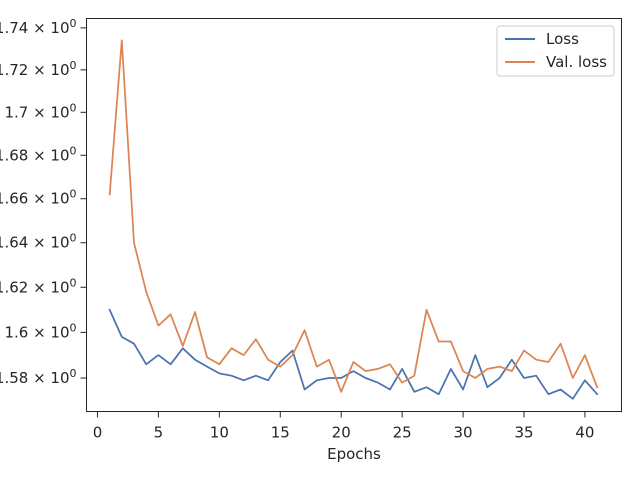 Image resolution: width=640 pixels, height=480 pixels. Describe the element at coordinates (562, 39) in the screenshot. I see `legend-loss-label: Loss` at that location.